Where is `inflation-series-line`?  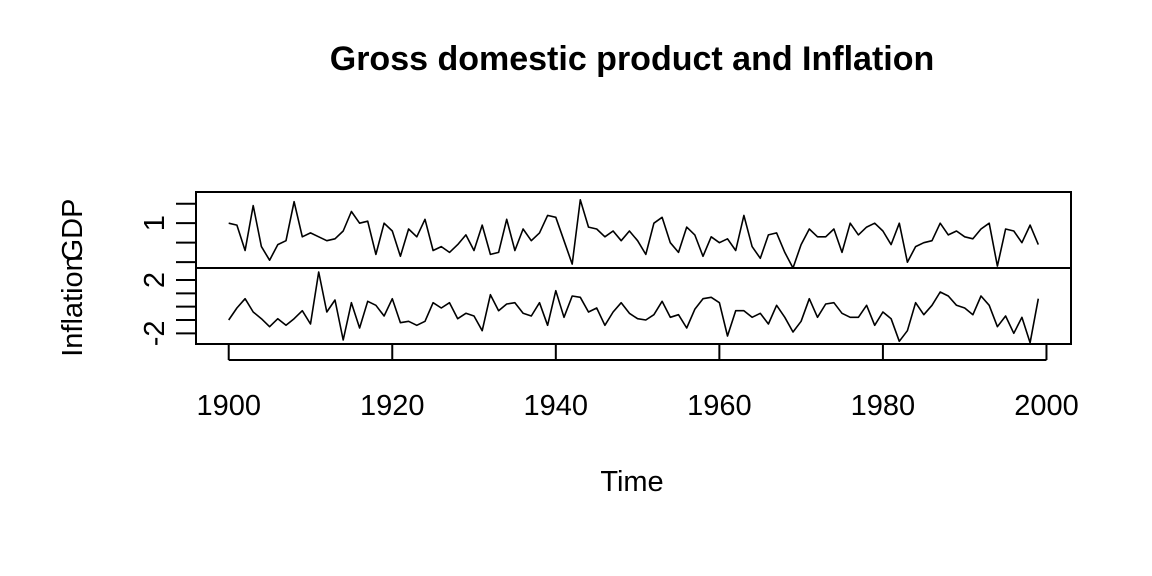 inflation-series-line is located at coordinates (634, 307).